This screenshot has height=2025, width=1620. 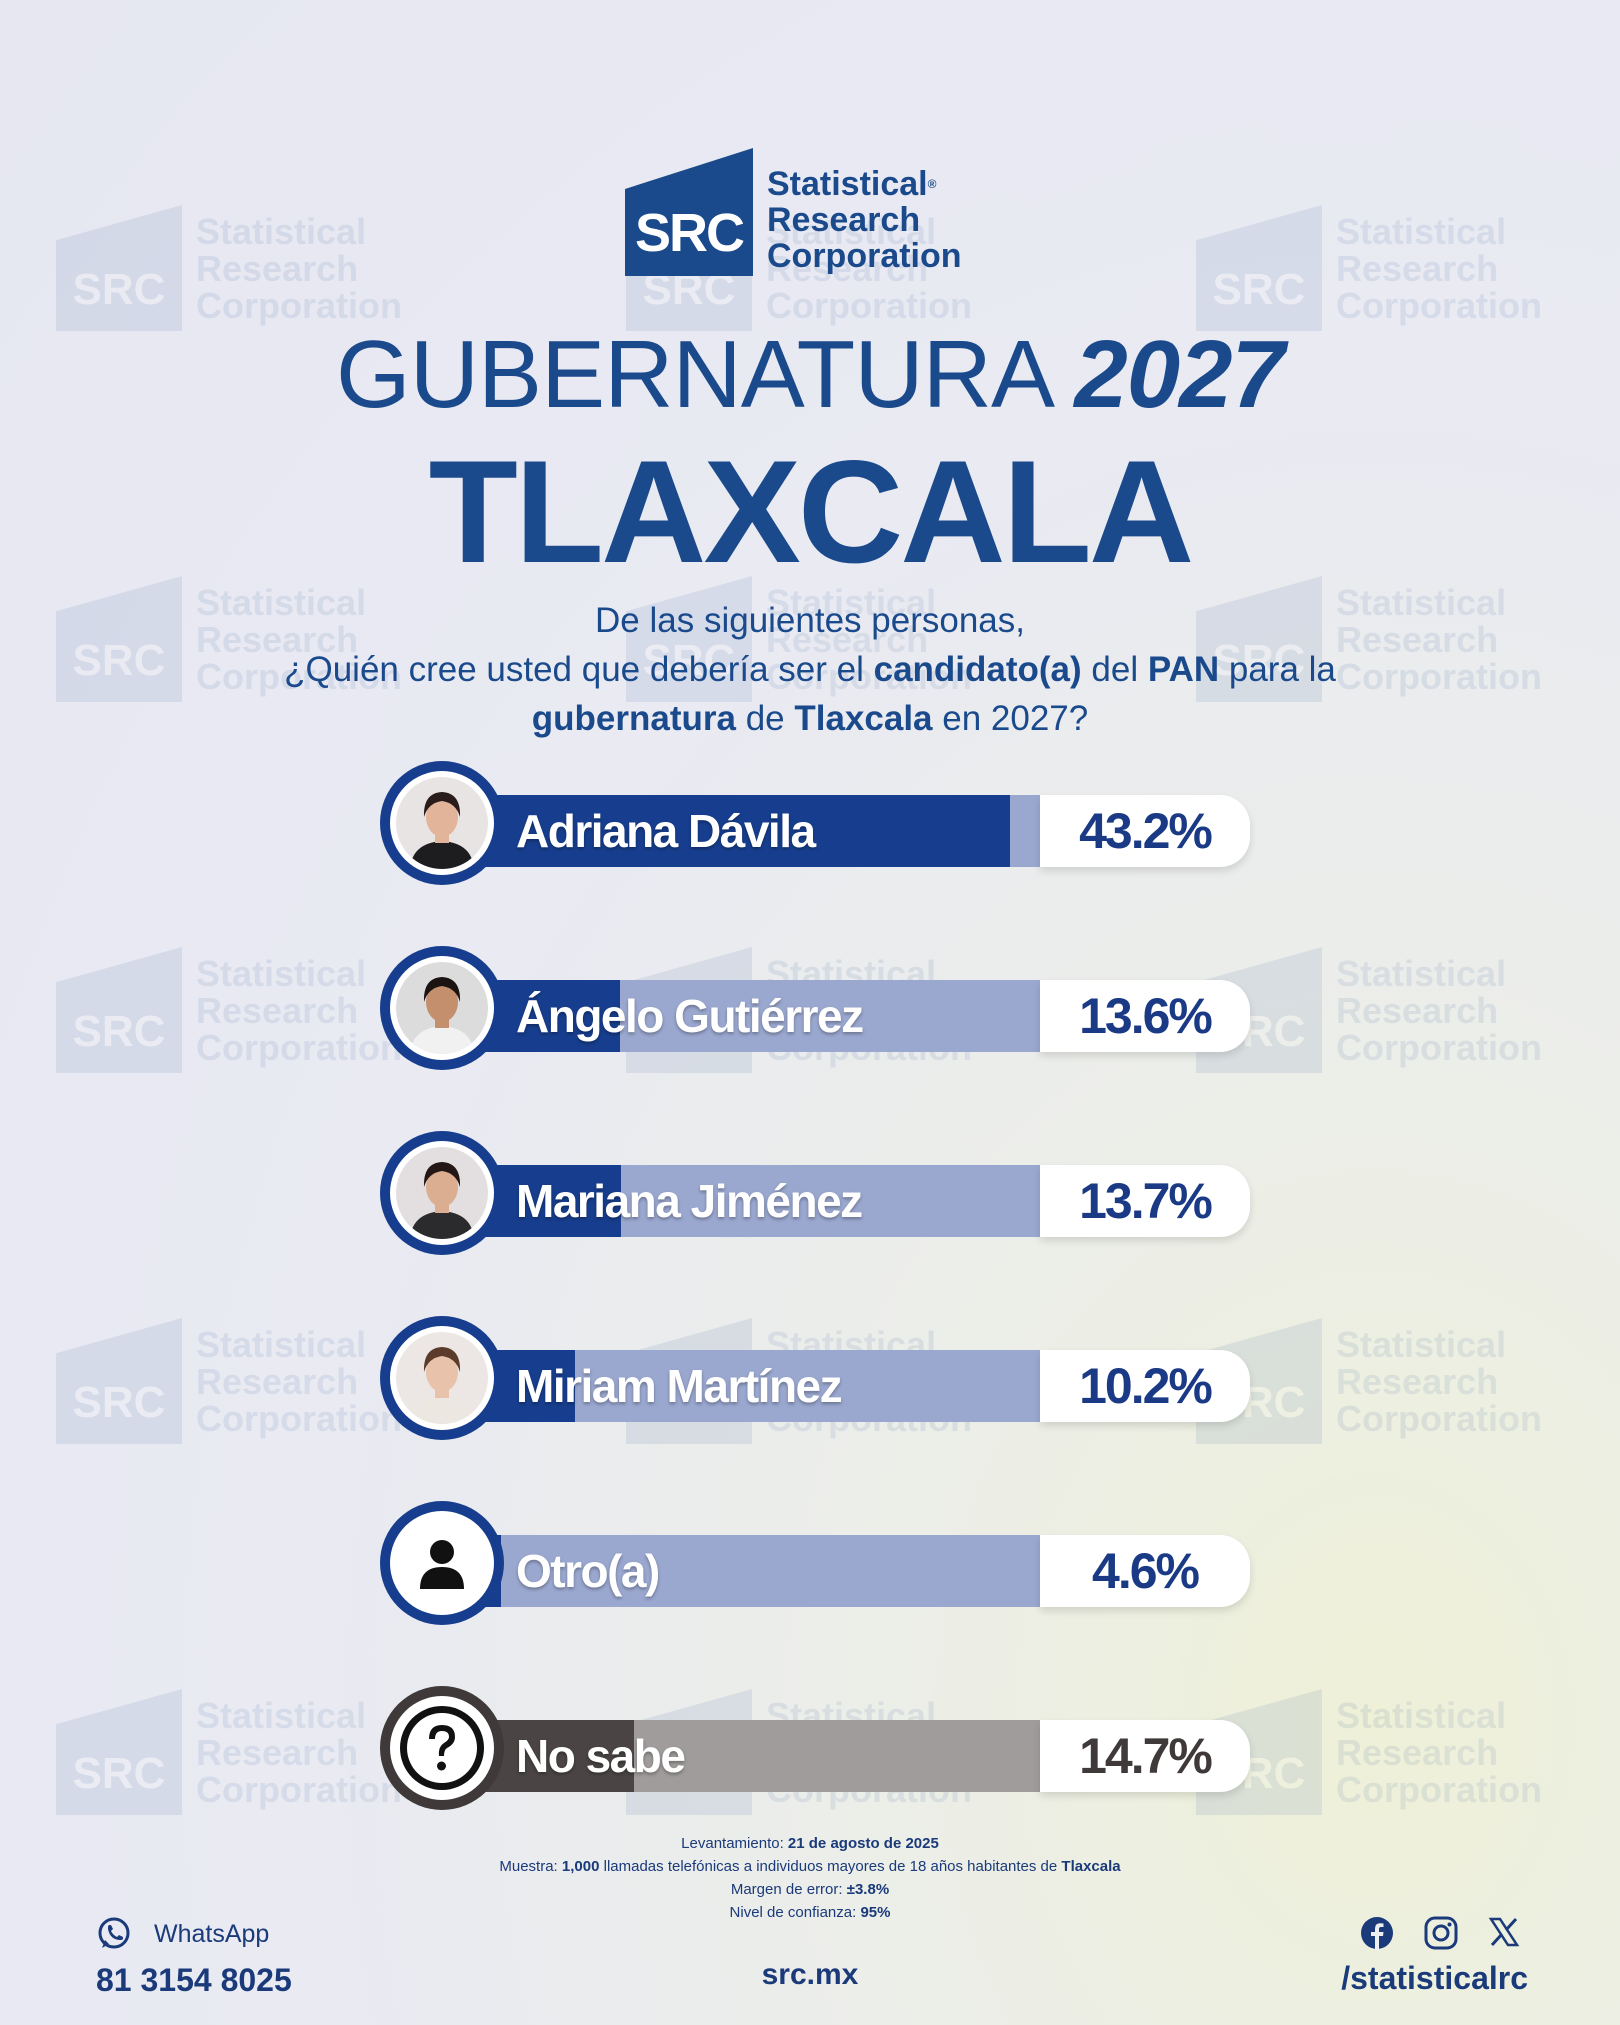 I want to click on note-value: ±3.8%, so click(x=868, y=1889).